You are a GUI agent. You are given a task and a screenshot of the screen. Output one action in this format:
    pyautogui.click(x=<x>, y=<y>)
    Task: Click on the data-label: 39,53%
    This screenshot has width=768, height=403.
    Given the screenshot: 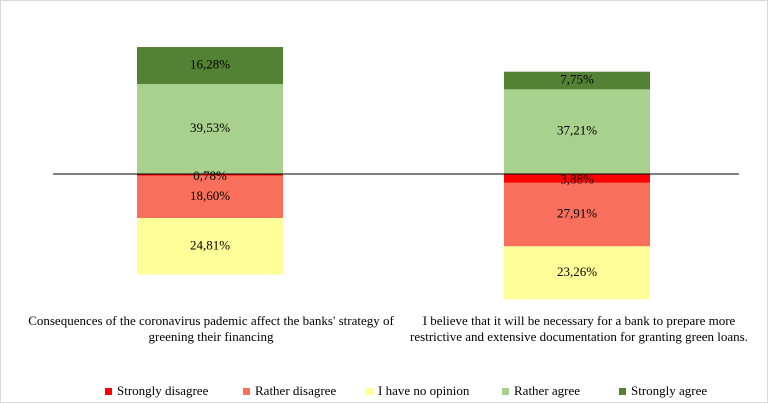 What is the action you would take?
    pyautogui.click(x=210, y=127)
    